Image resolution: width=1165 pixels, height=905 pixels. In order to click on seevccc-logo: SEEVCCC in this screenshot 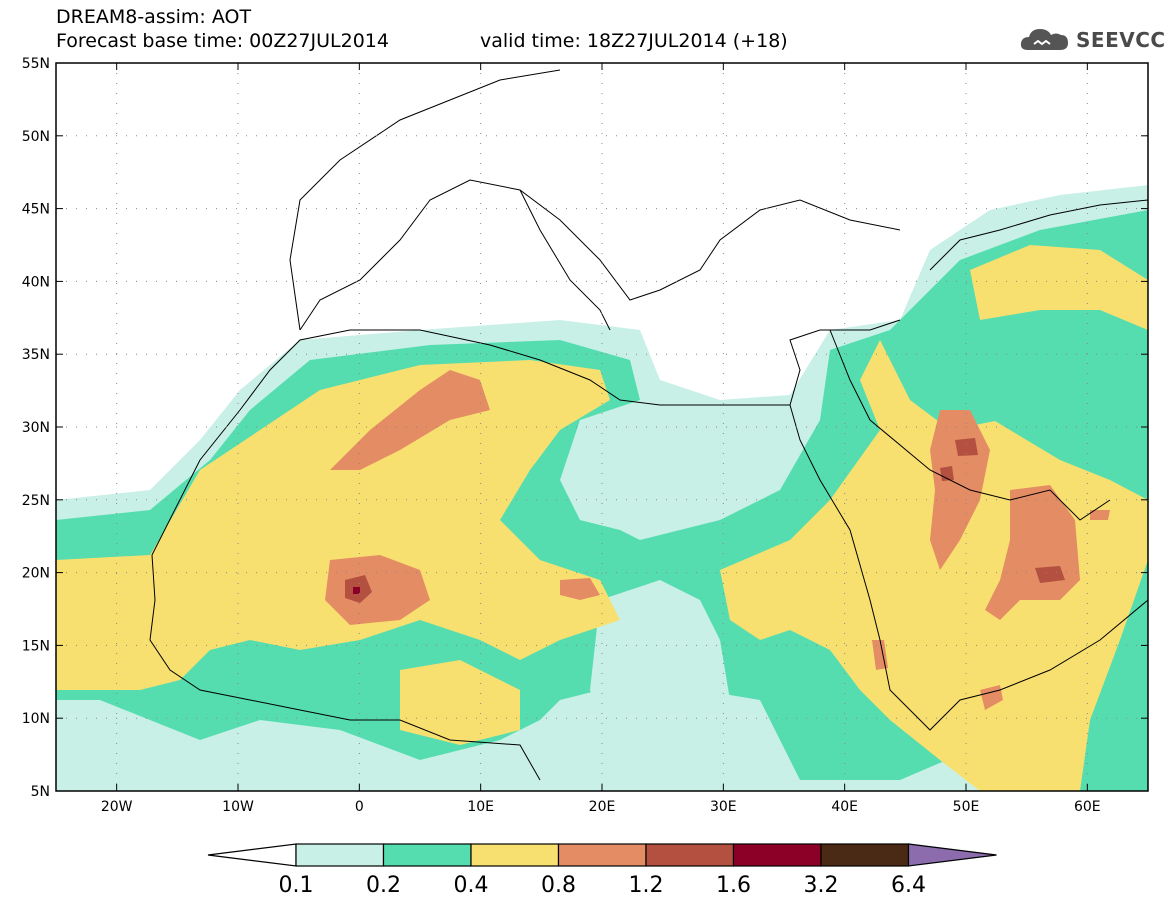, I will do `click(1091, 40)`.